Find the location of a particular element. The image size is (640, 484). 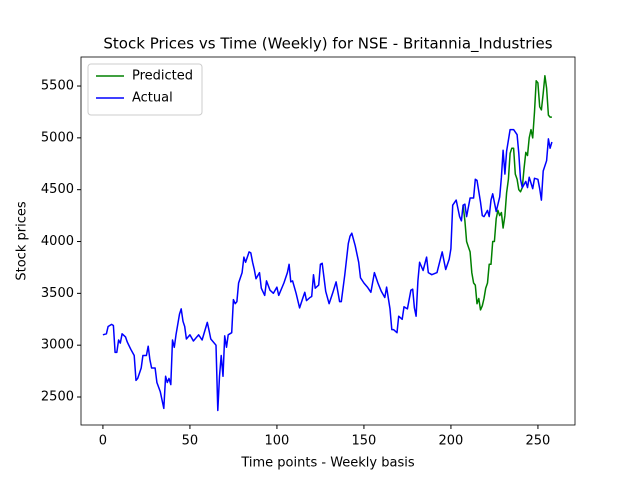

x-tick-label: 250 is located at coordinates (538, 441).